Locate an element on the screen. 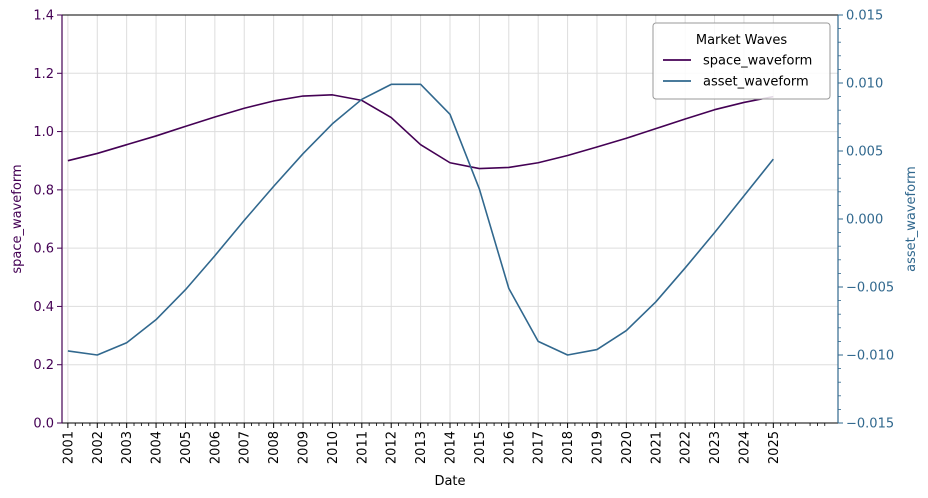 Image resolution: width=928 pixels, height=498 pixels. x-tick-label: 2010 is located at coordinates (333, 447).